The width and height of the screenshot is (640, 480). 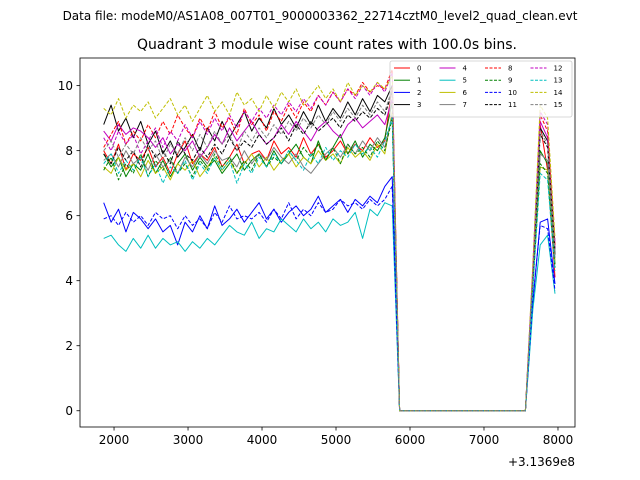 What do you see at coordinates (188, 440) in the screenshot?
I see `x-tick-label: 3000` at bounding box center [188, 440].